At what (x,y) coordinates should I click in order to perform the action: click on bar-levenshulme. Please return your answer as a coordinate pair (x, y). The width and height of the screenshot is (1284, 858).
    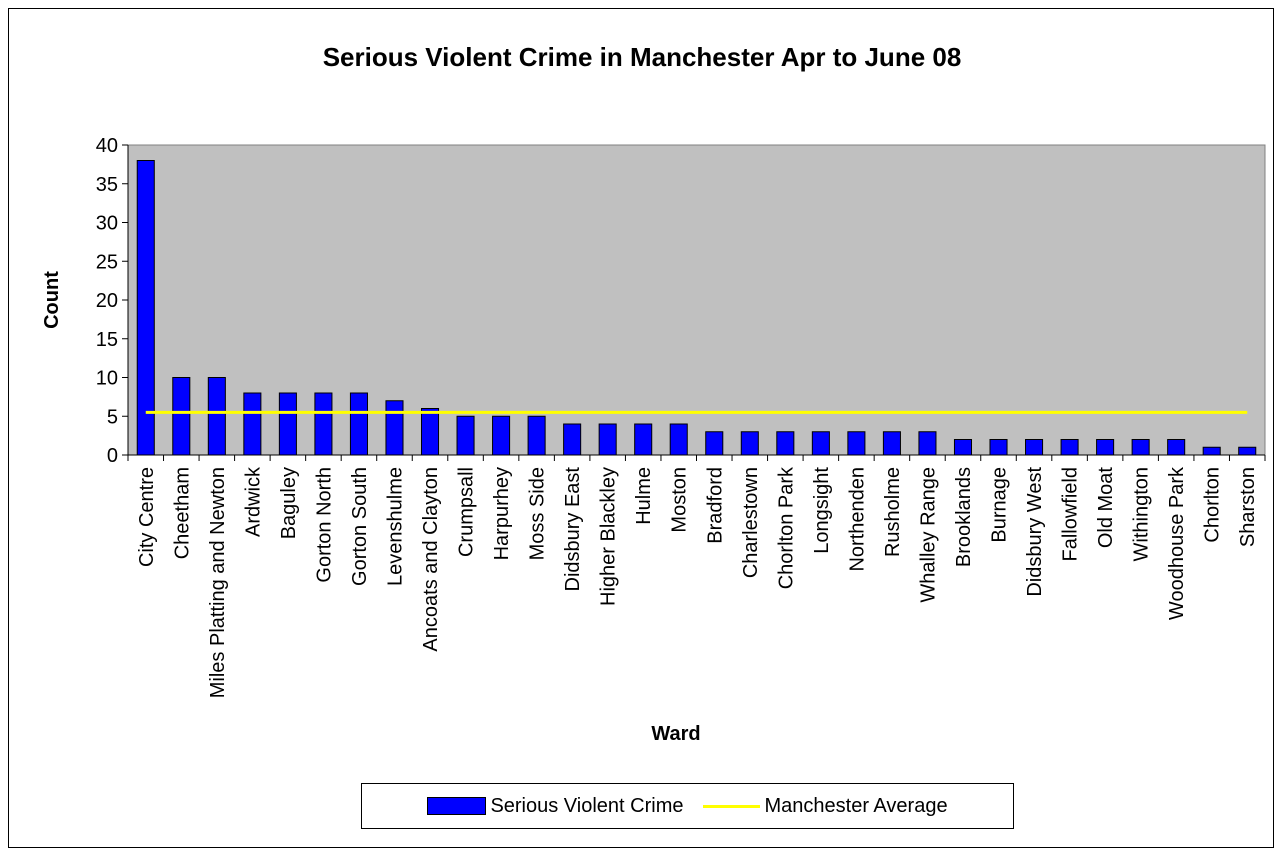
    Looking at the image, I should click on (394, 428).